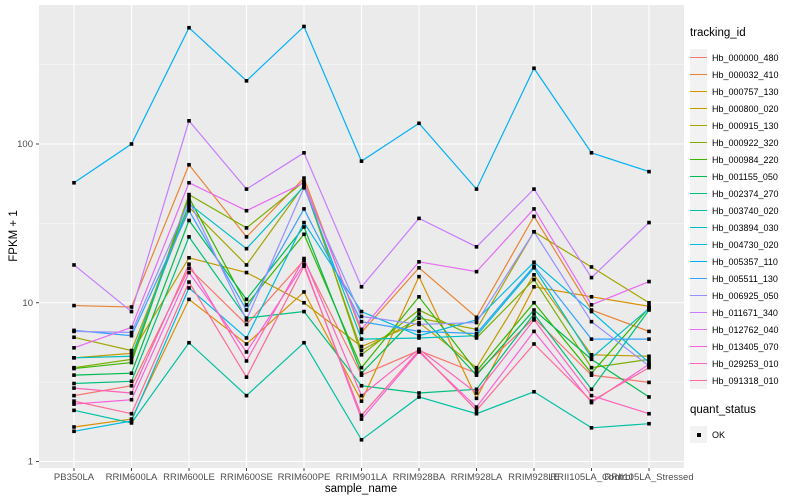  Describe the element at coordinates (745, 278) in the screenshot. I see `legend-item-Hb_005511_130: Hb_005511_130` at that location.